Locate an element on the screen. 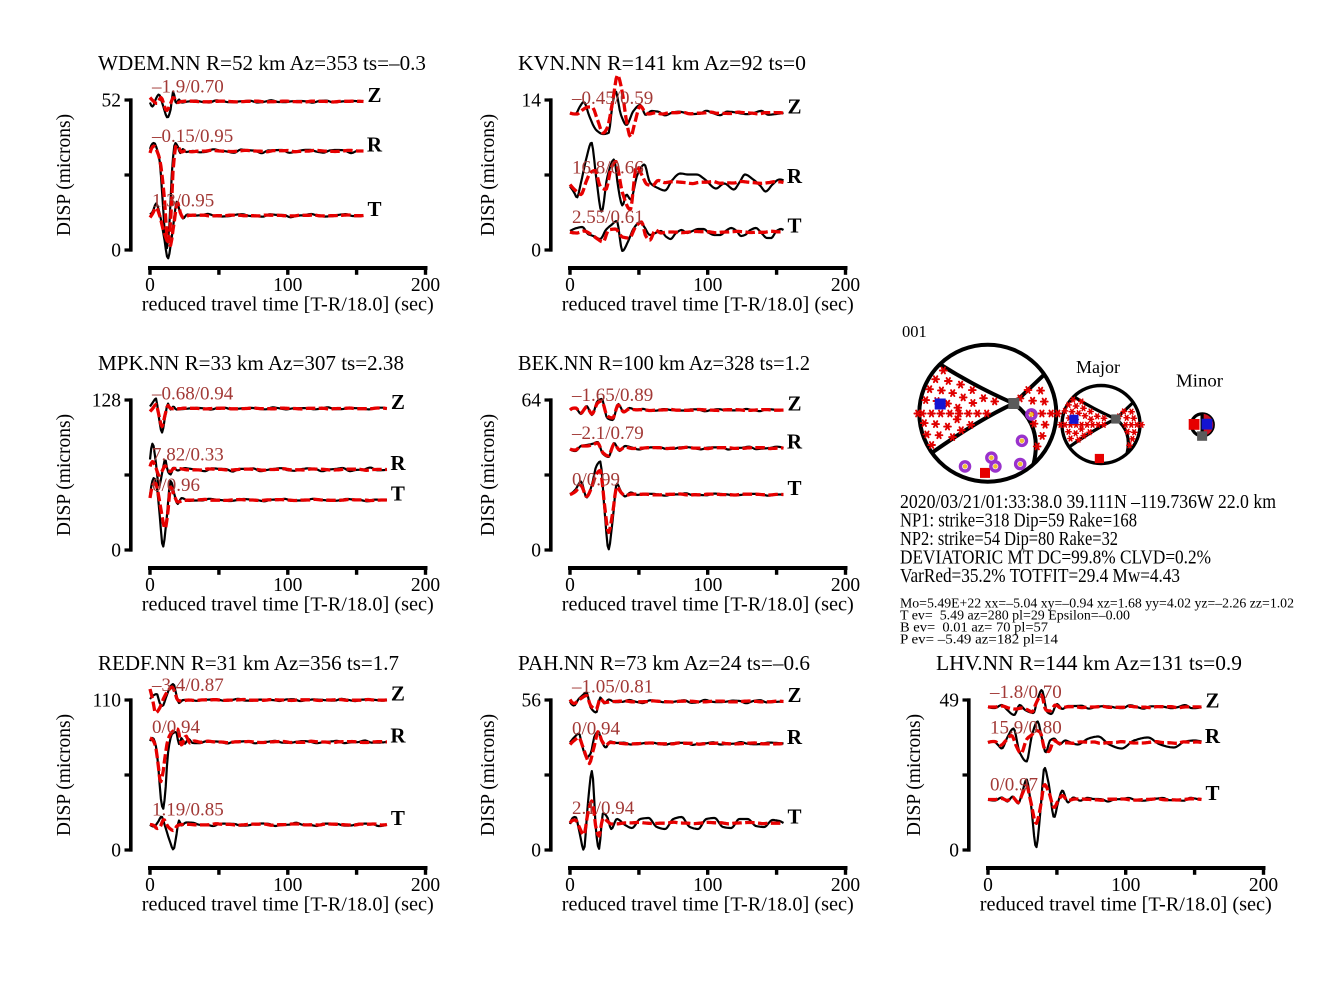  svg-text: –1.9/0.70 is located at coordinates (187, 87).